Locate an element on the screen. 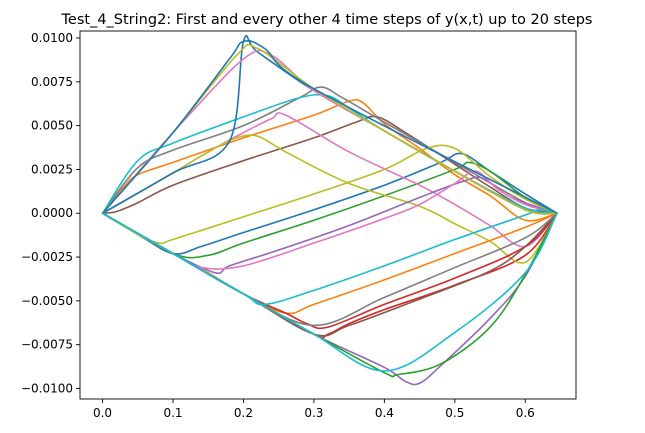 Image resolution: width=645 pixels, height=433 pixels. x-tick-label: 0.3 is located at coordinates (313, 413).